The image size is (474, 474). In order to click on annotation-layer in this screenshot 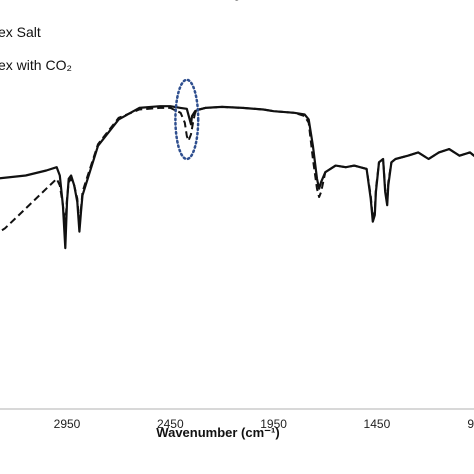, I will do `click(187, 119)`.